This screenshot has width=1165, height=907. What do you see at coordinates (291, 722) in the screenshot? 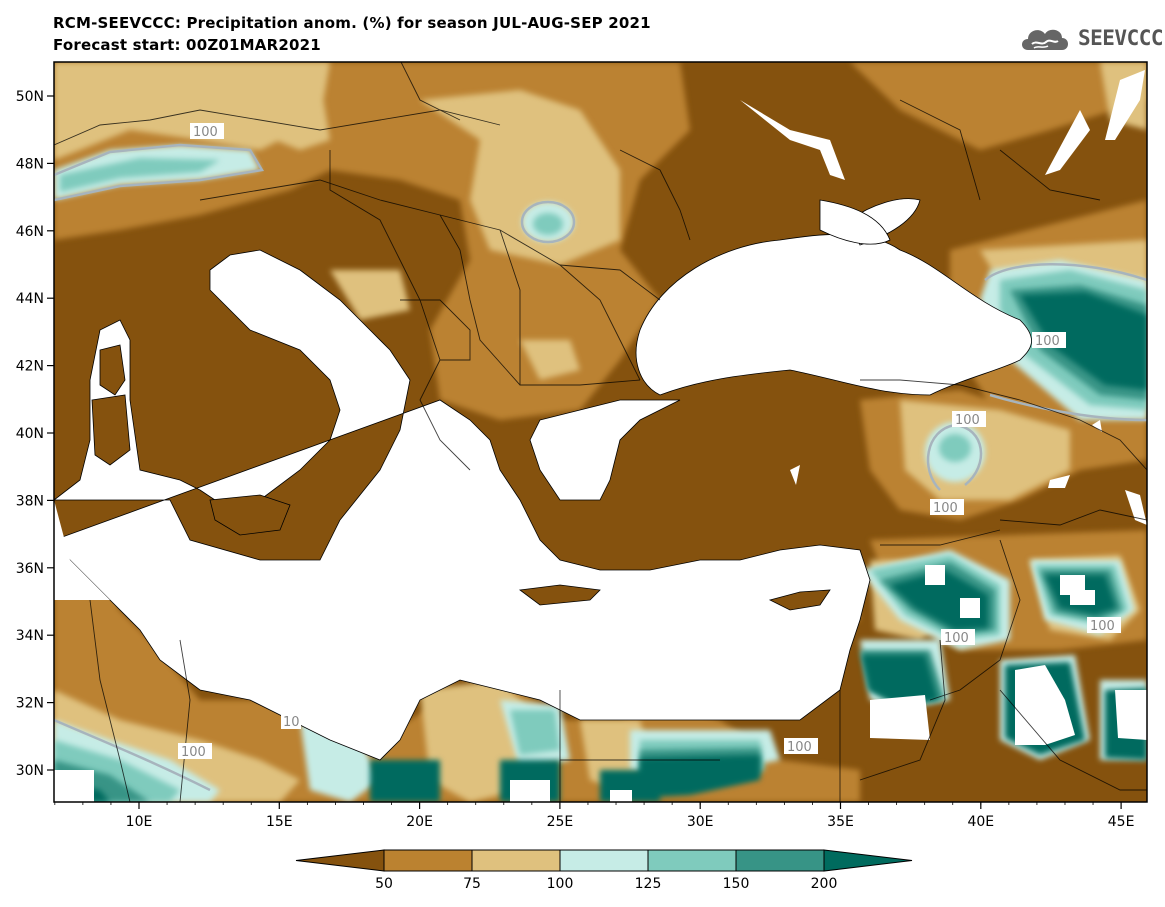
I see `contour-label: 10` at bounding box center [291, 722].